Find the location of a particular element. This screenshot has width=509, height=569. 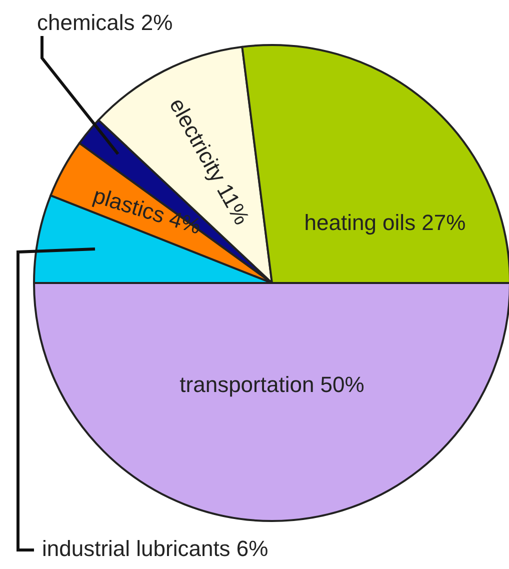

slice-label: transportation 50% is located at coordinates (272, 384).